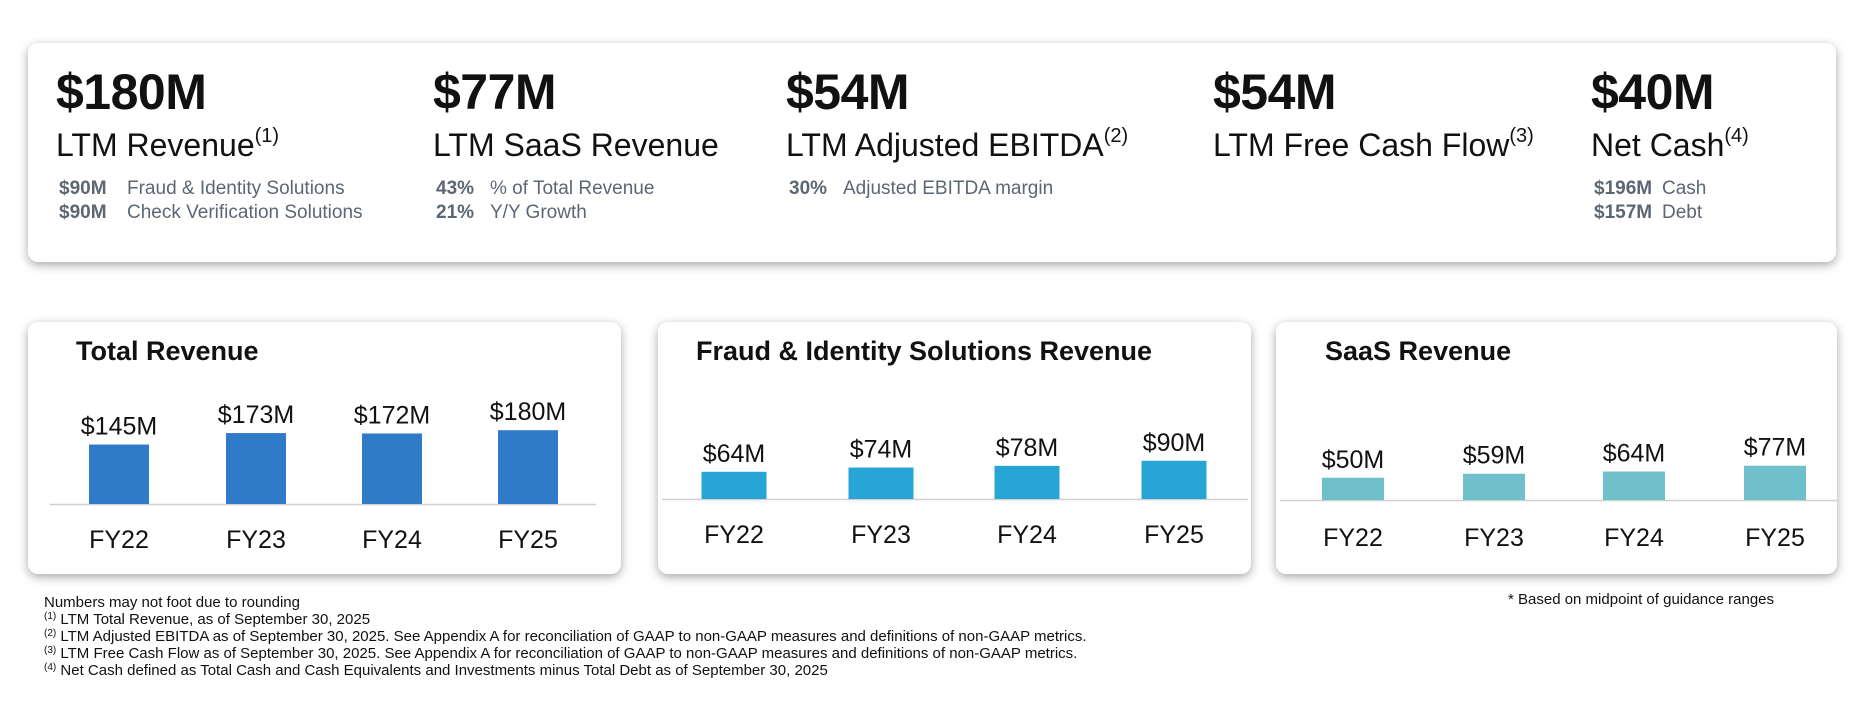  Describe the element at coordinates (50, 616) in the screenshot. I see `footnote-marker: (1)` at that location.